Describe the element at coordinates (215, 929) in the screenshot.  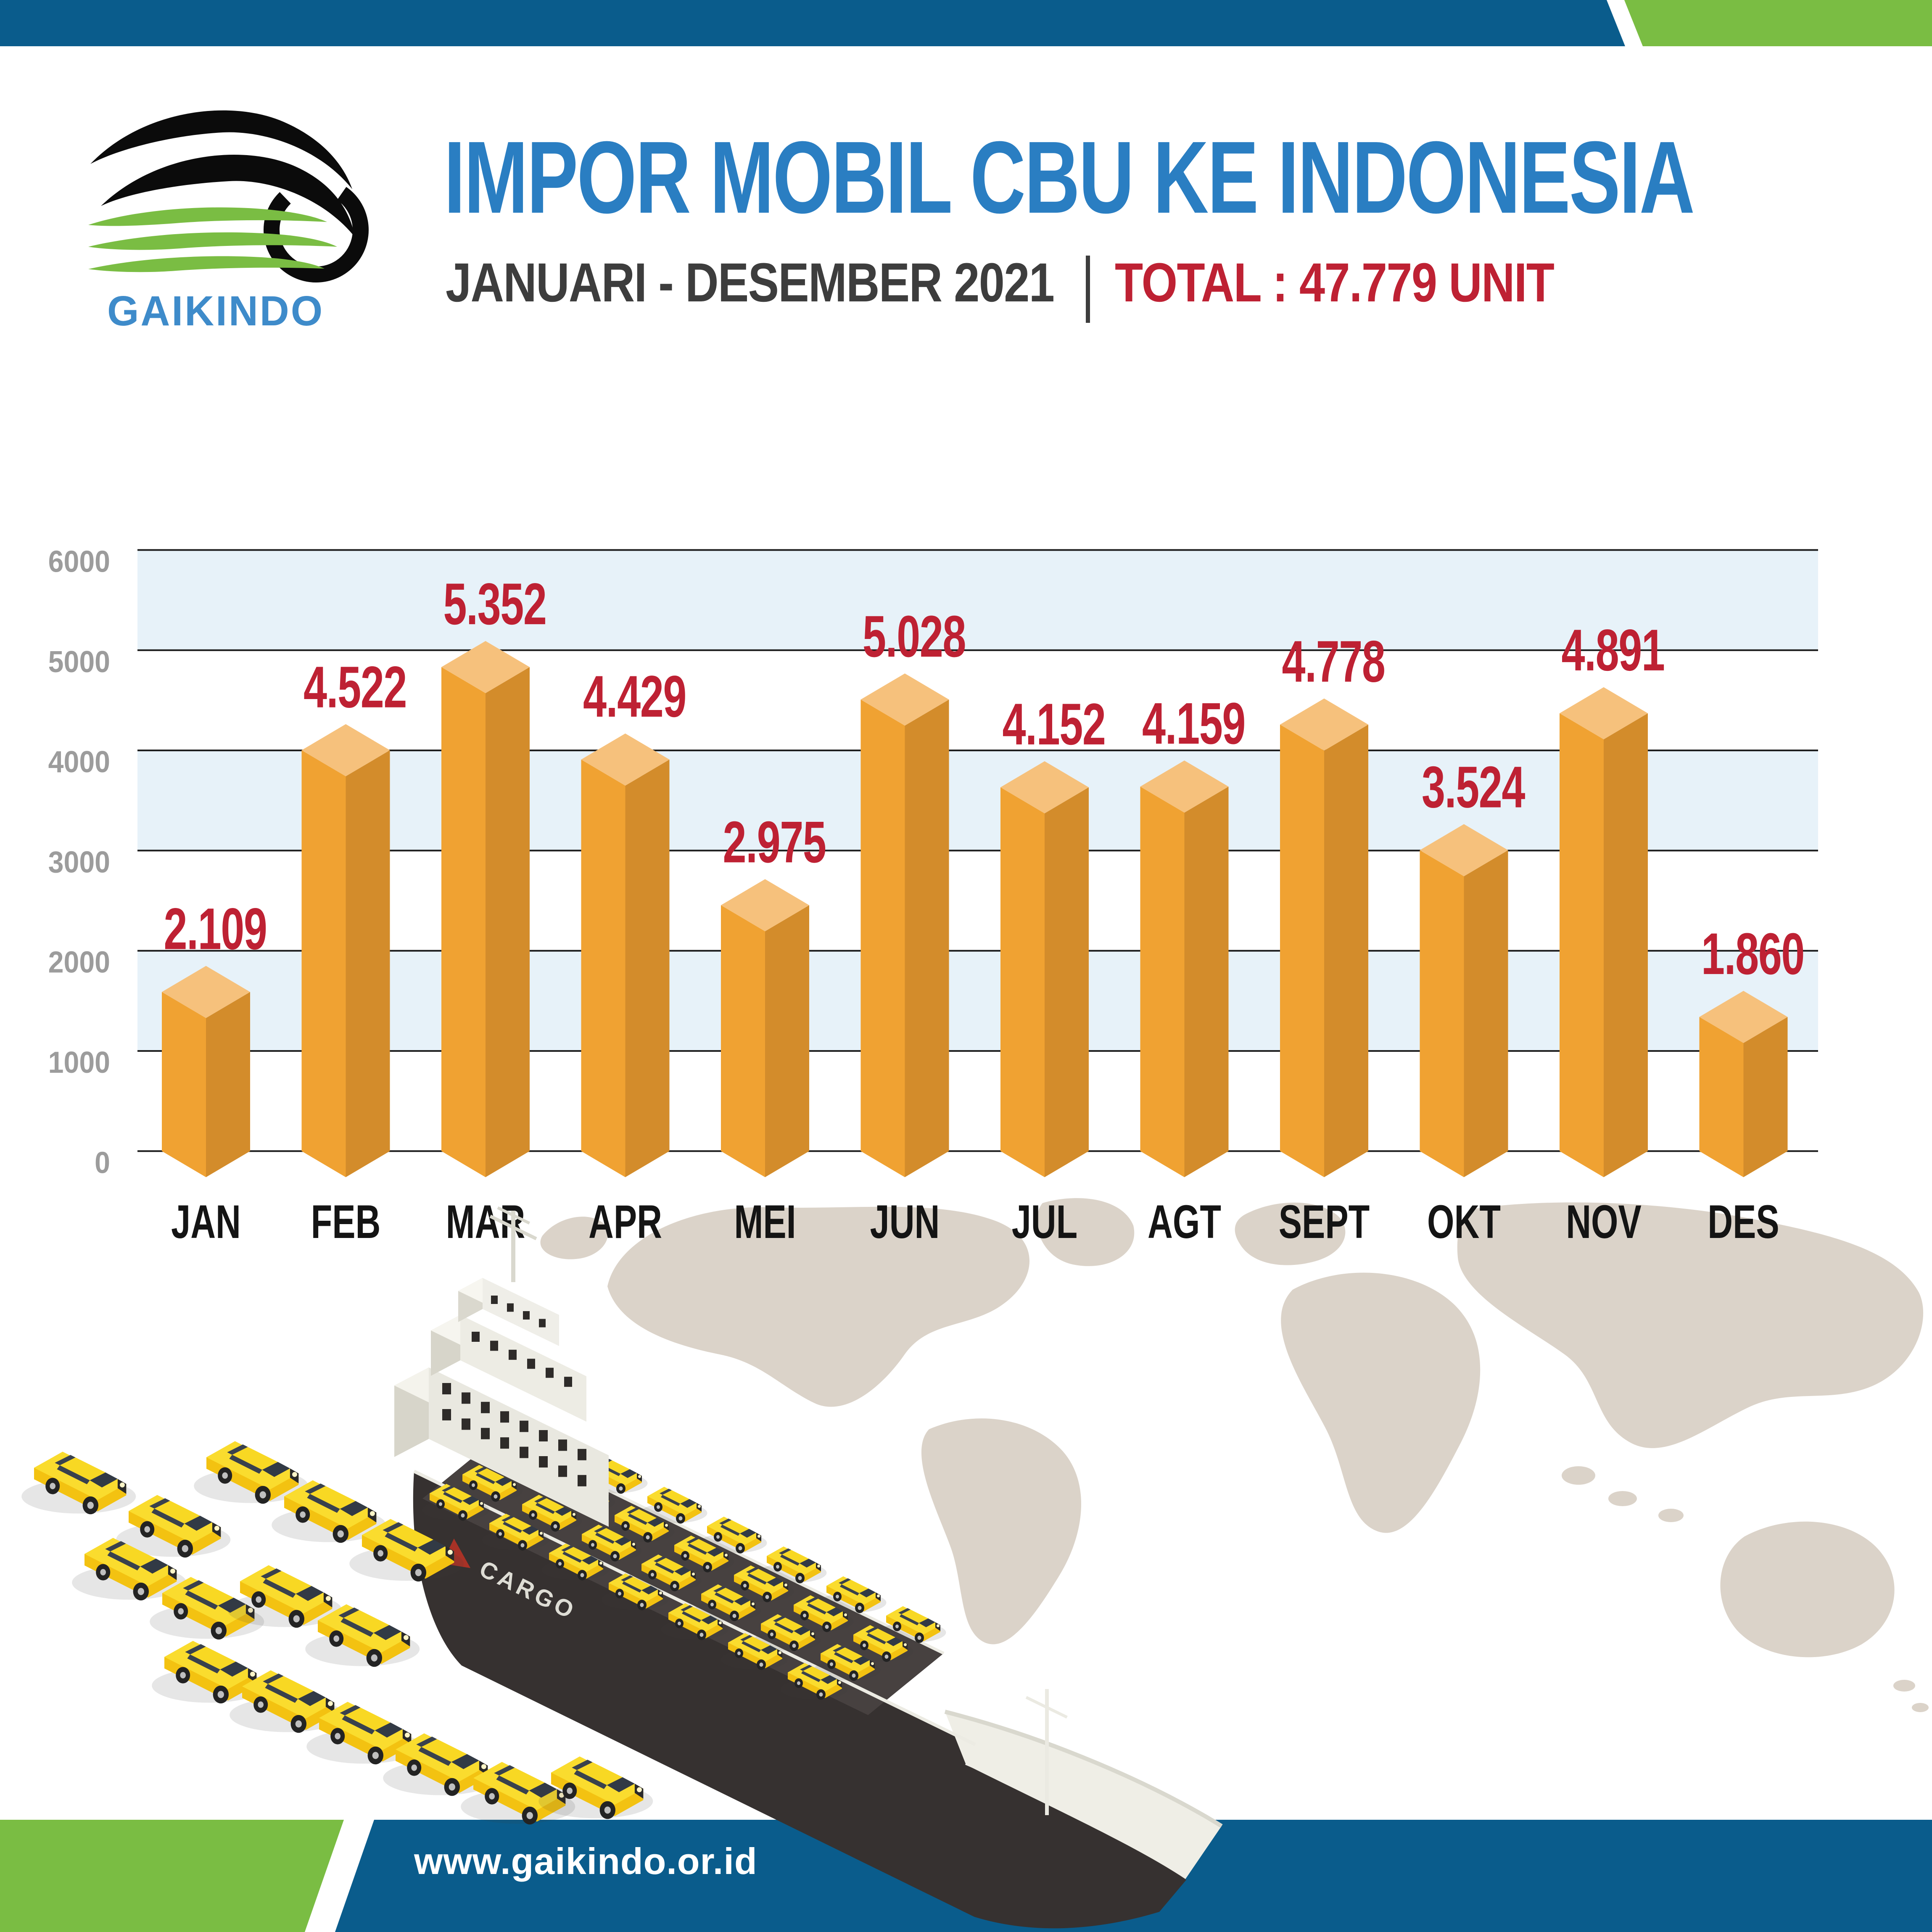
I see `bar-value-label: 2.109` at that location.